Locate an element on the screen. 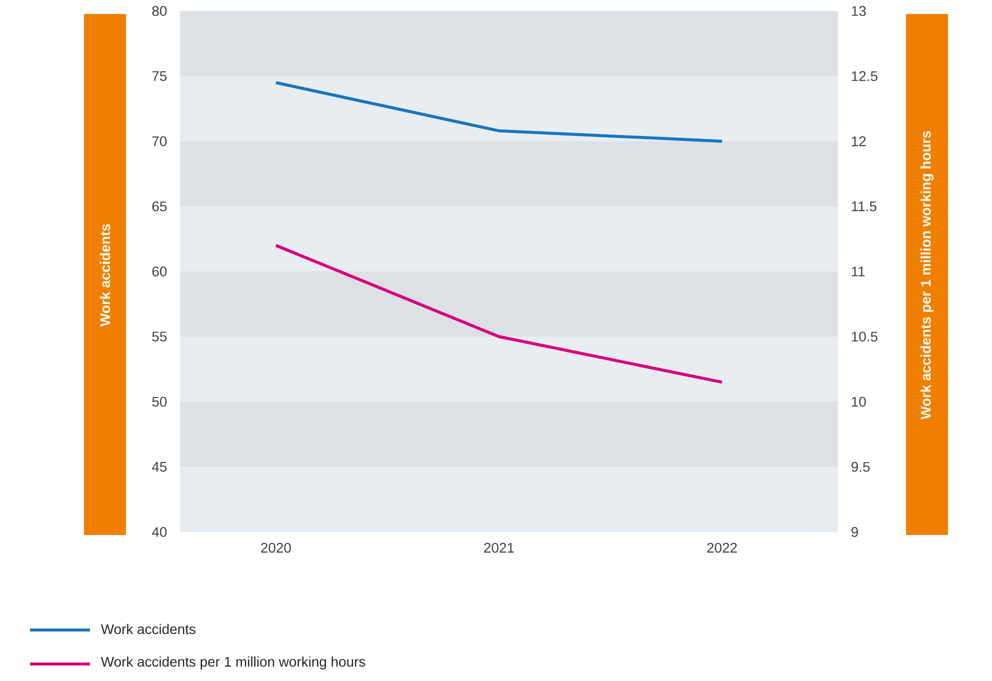 This screenshot has width=992, height=681. y-tick-label: 70 is located at coordinates (159, 141).